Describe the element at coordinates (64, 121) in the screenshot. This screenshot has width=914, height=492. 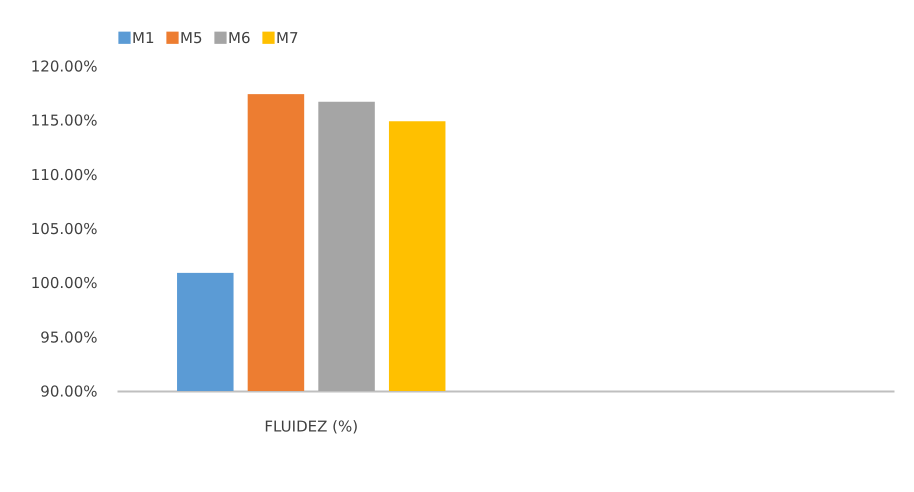
I see `y-tick-label: 115.00%` at that location.